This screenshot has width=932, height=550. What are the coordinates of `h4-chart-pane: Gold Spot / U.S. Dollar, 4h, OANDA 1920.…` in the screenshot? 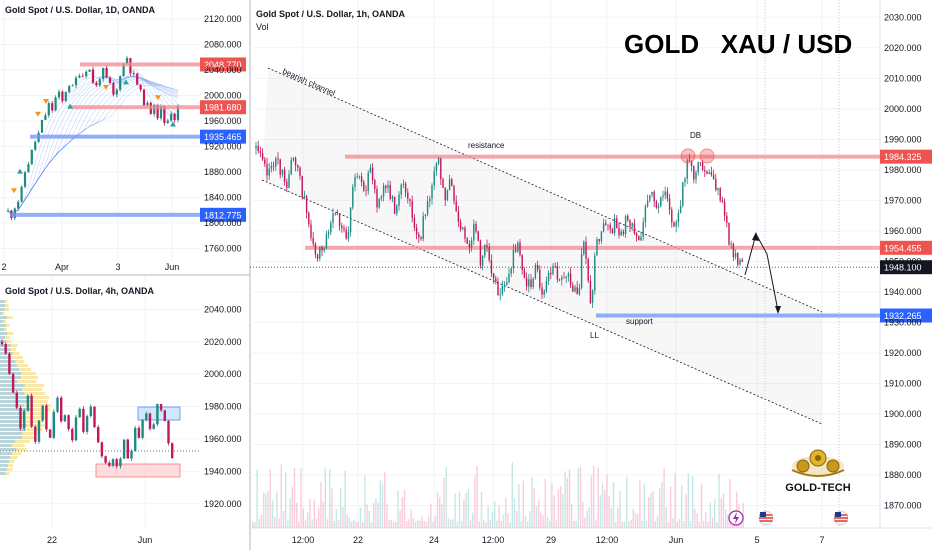 It's located at (121, 410).